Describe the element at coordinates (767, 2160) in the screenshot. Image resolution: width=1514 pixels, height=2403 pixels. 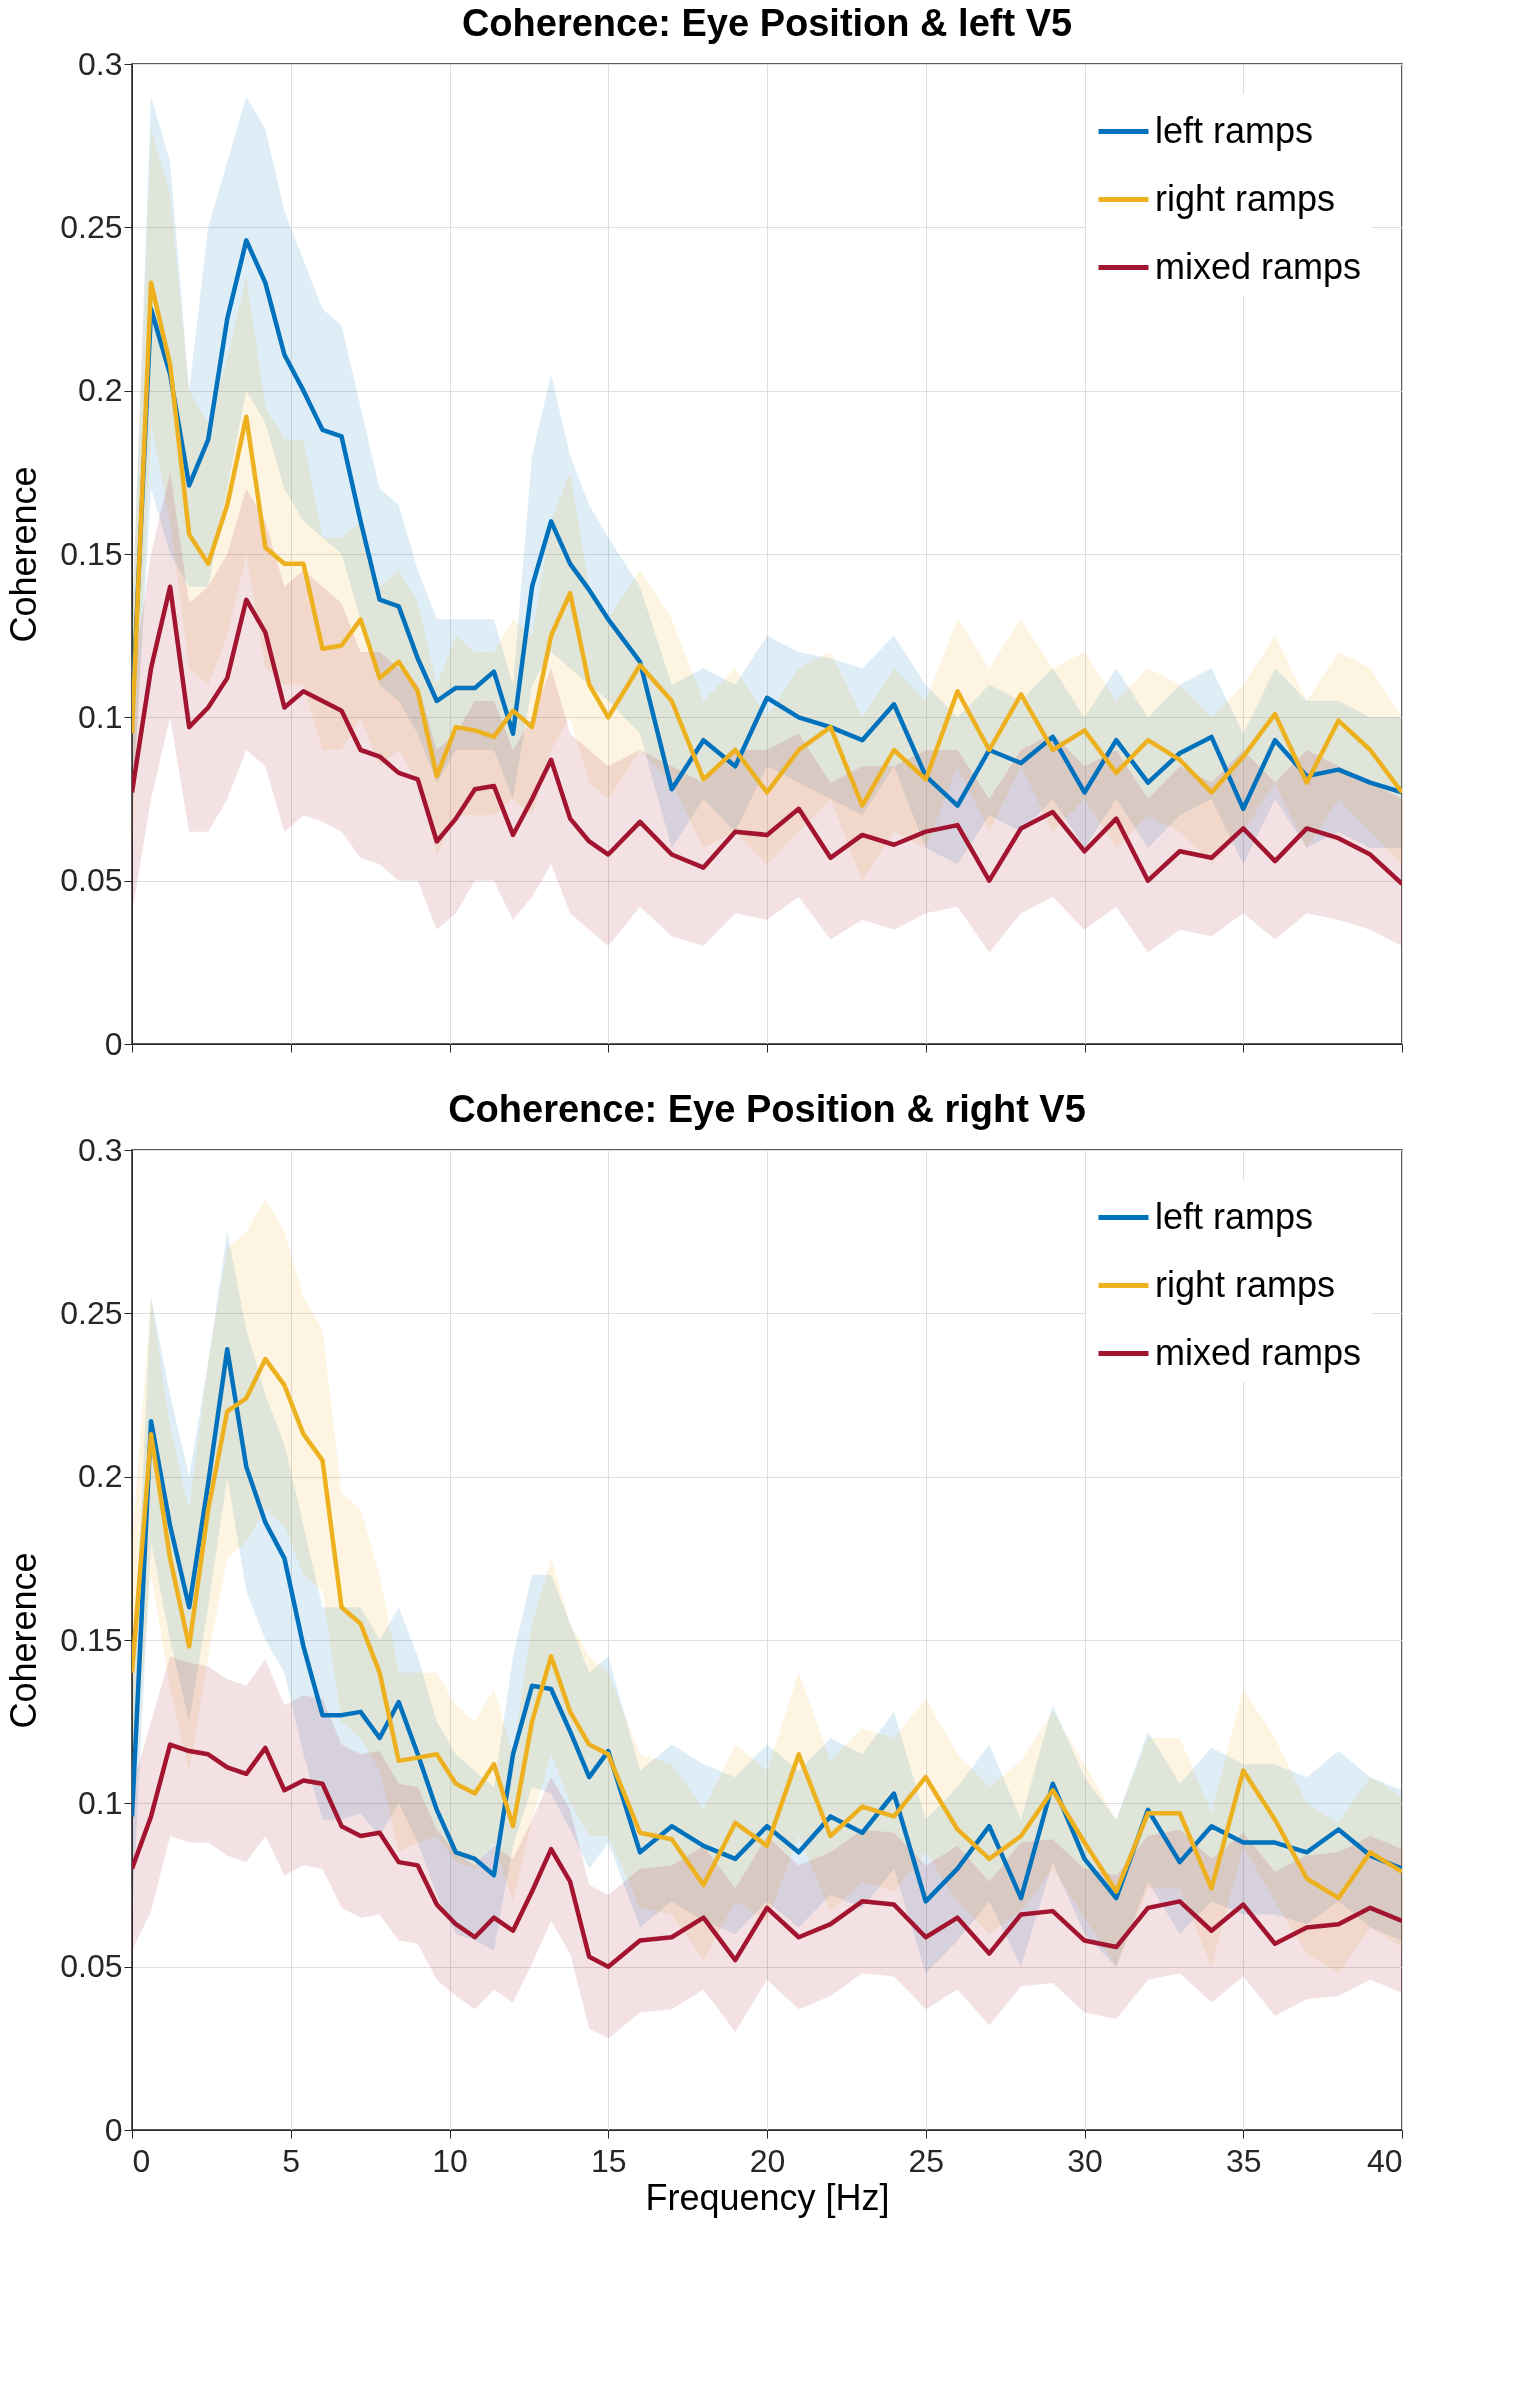
I see `x-tick-label: 20` at that location.